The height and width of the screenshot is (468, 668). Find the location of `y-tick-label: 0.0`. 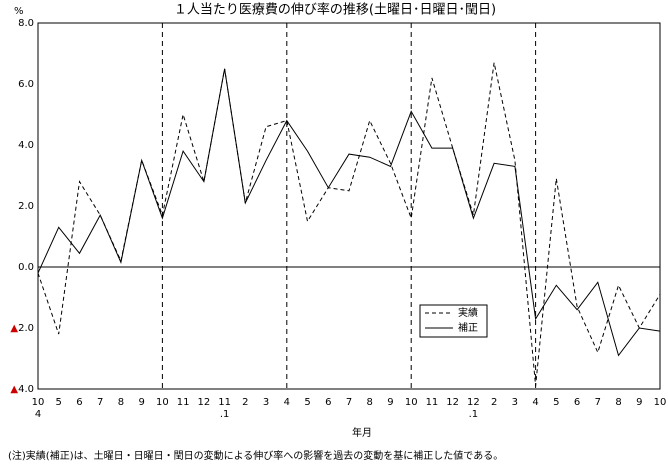

y-tick-label: 0.0 is located at coordinates (26, 267).